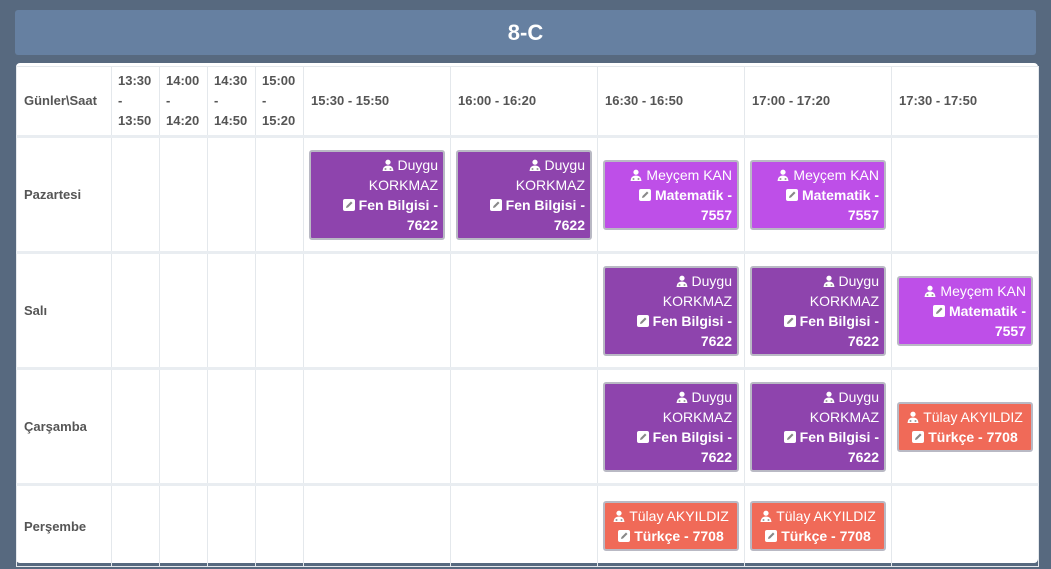 This screenshot has height=569, width=1051. Describe the element at coordinates (64, 101) in the screenshot. I see `header-corner: Günler\Saat` at that location.